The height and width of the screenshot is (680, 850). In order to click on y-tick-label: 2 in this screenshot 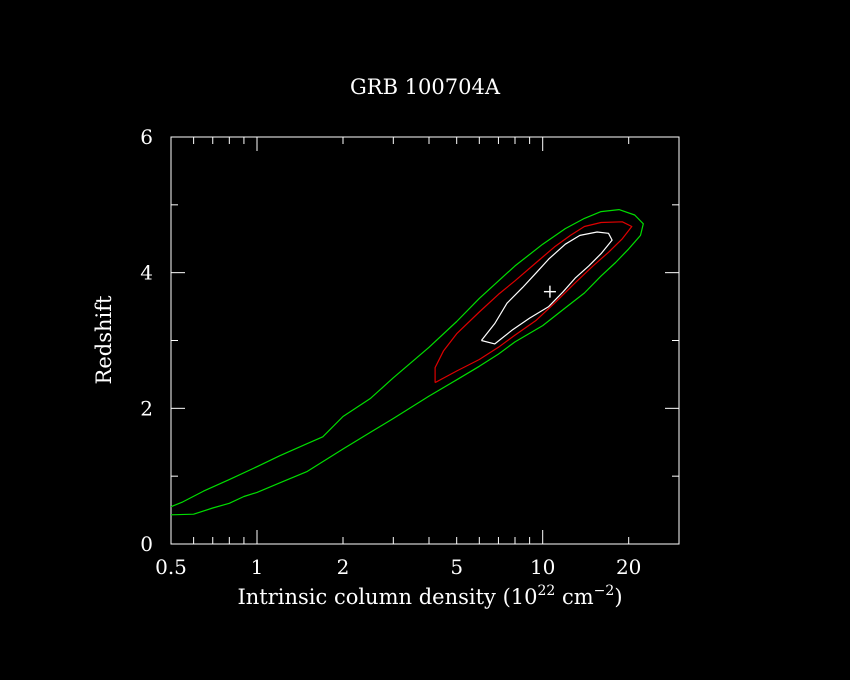, I will do `click(146, 408)`.